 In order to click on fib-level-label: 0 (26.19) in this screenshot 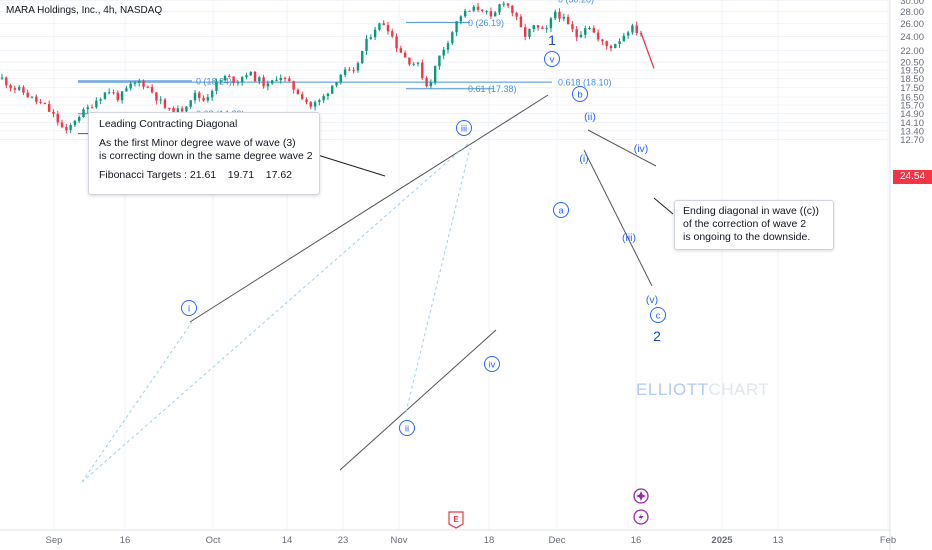, I will do `click(486, 23)`.